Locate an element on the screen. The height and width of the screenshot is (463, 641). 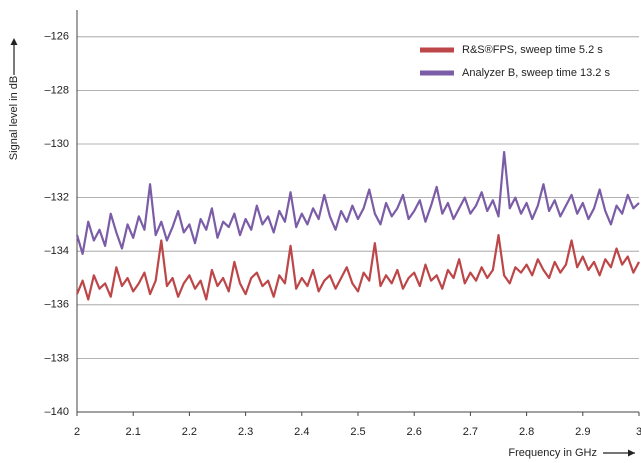
x-tick-label: 2.4 is located at coordinates (301, 432).